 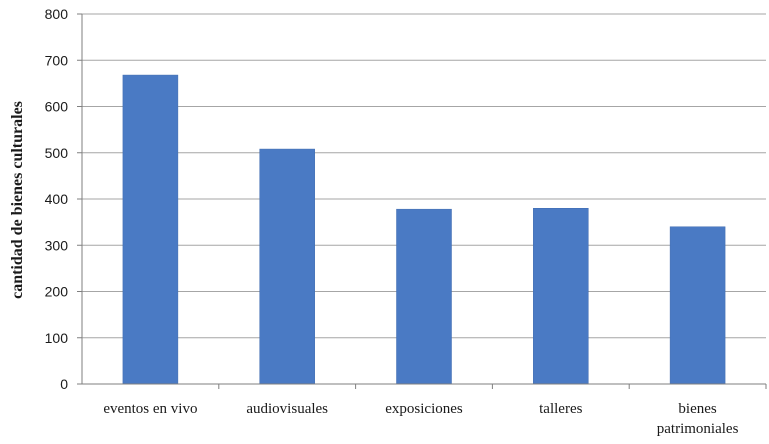 What do you see at coordinates (57, 107) in the screenshot?
I see `y-tick-label: 600` at bounding box center [57, 107].